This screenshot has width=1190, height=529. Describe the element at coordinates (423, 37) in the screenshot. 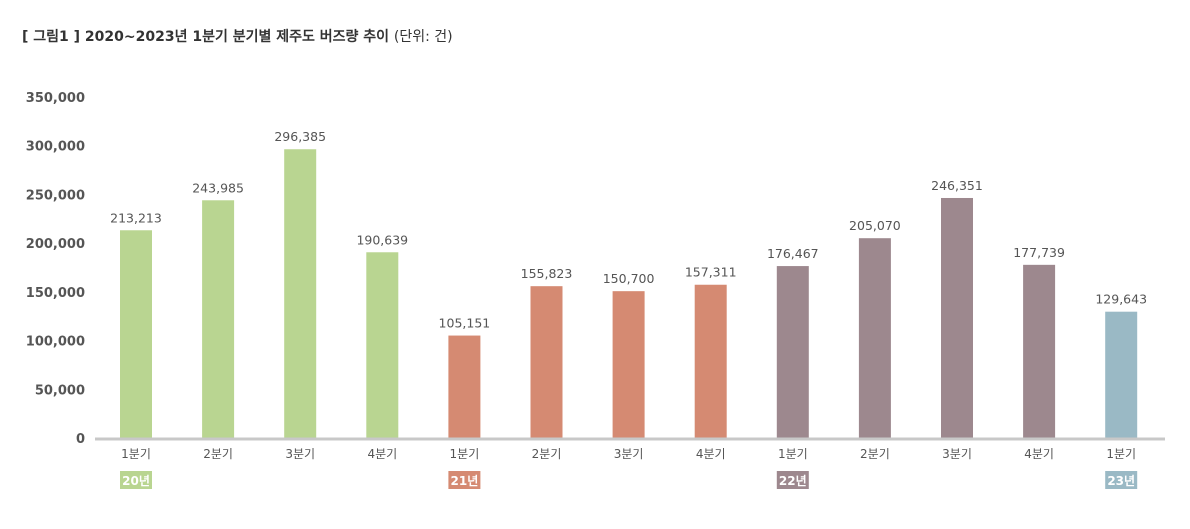

I see `chart-title-unit: (단위: 건)` at that location.